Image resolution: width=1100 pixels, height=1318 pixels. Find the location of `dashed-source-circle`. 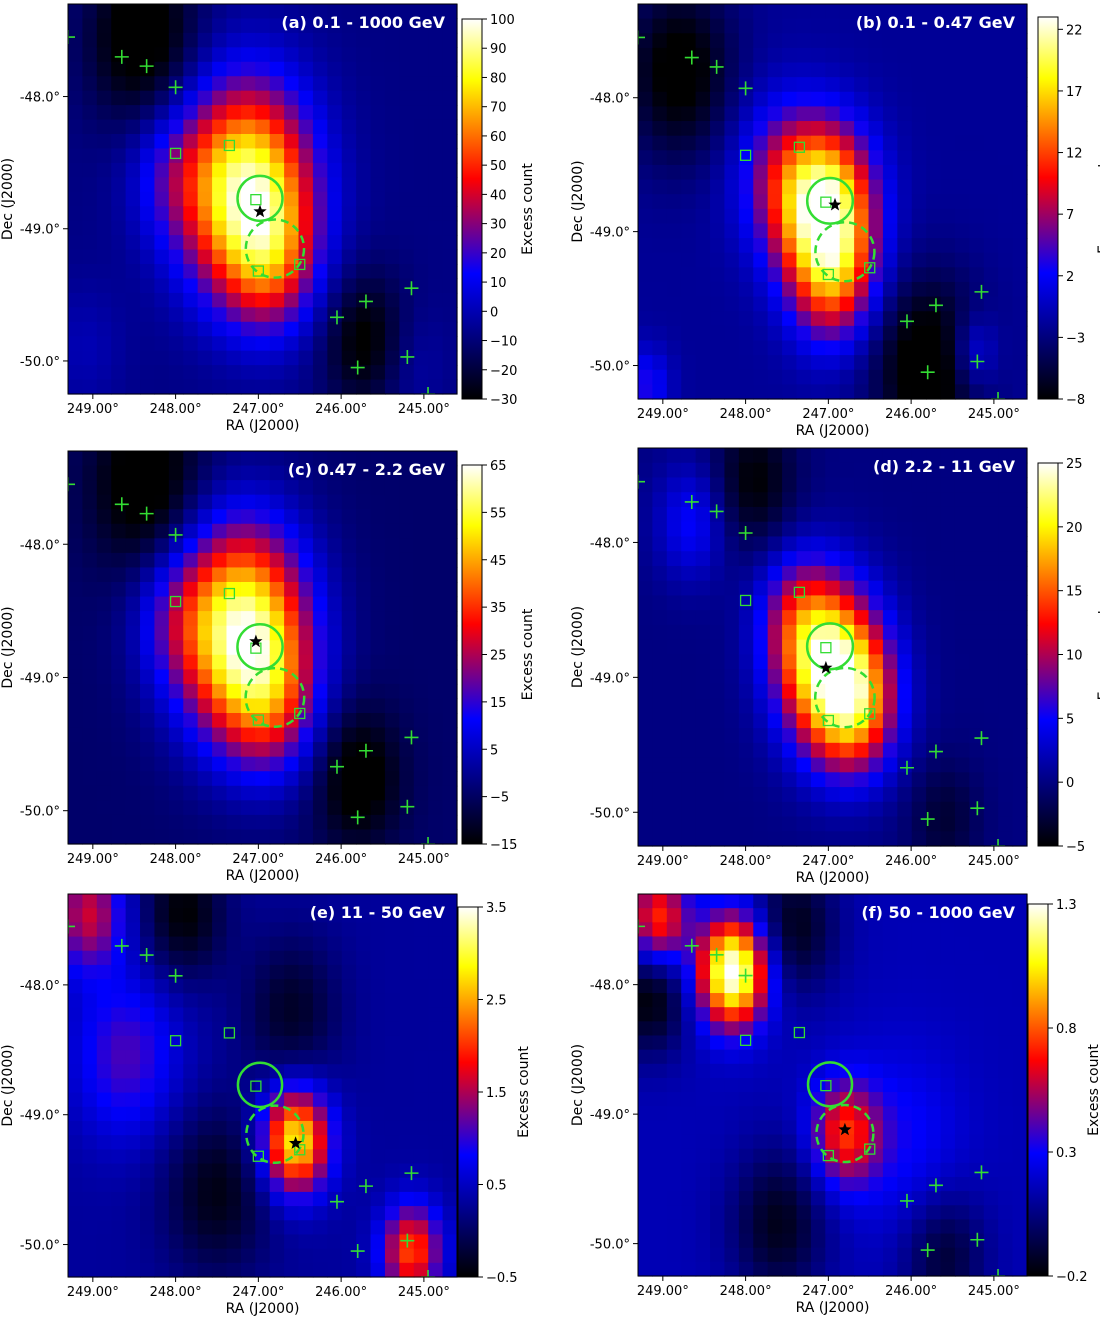

dashed-source-circle is located at coordinates (845, 251).